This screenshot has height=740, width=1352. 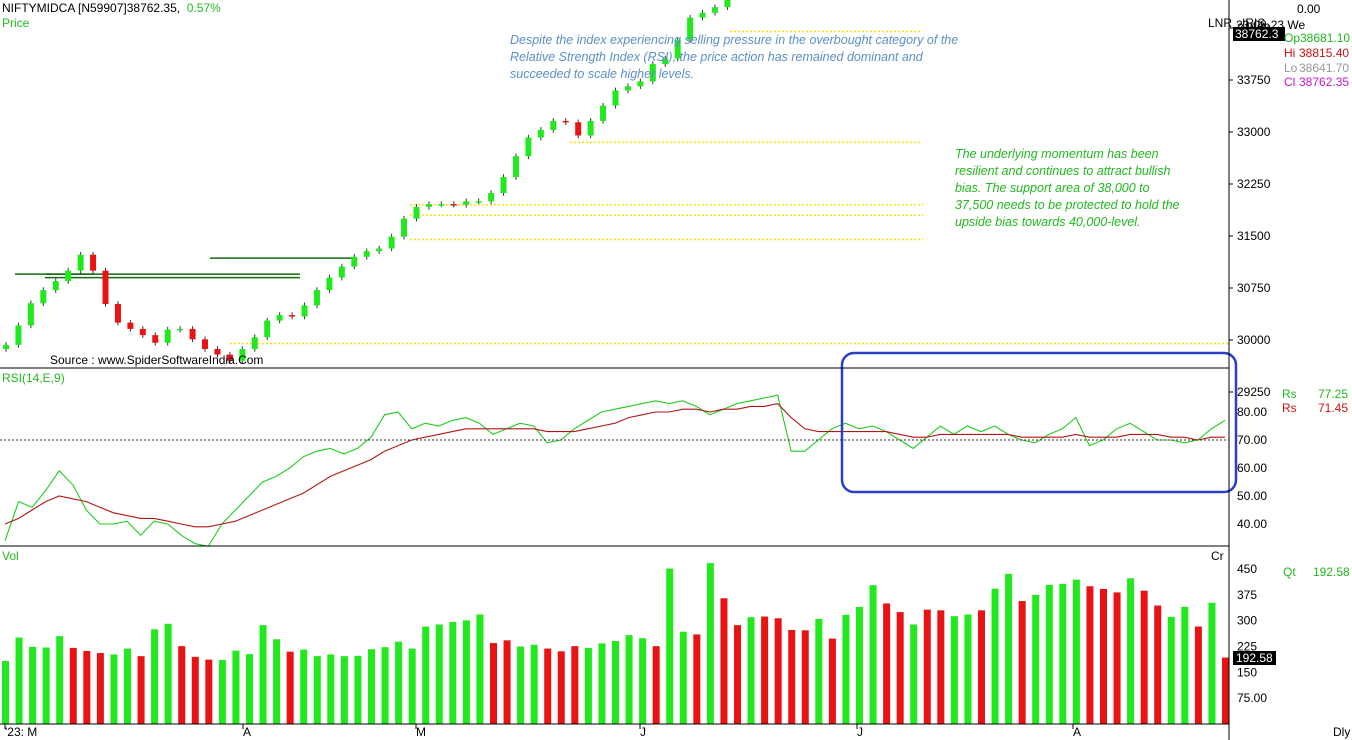 What do you see at coordinates (1331, 572) in the screenshot?
I see `vol-qt-value: 192.58` at bounding box center [1331, 572].